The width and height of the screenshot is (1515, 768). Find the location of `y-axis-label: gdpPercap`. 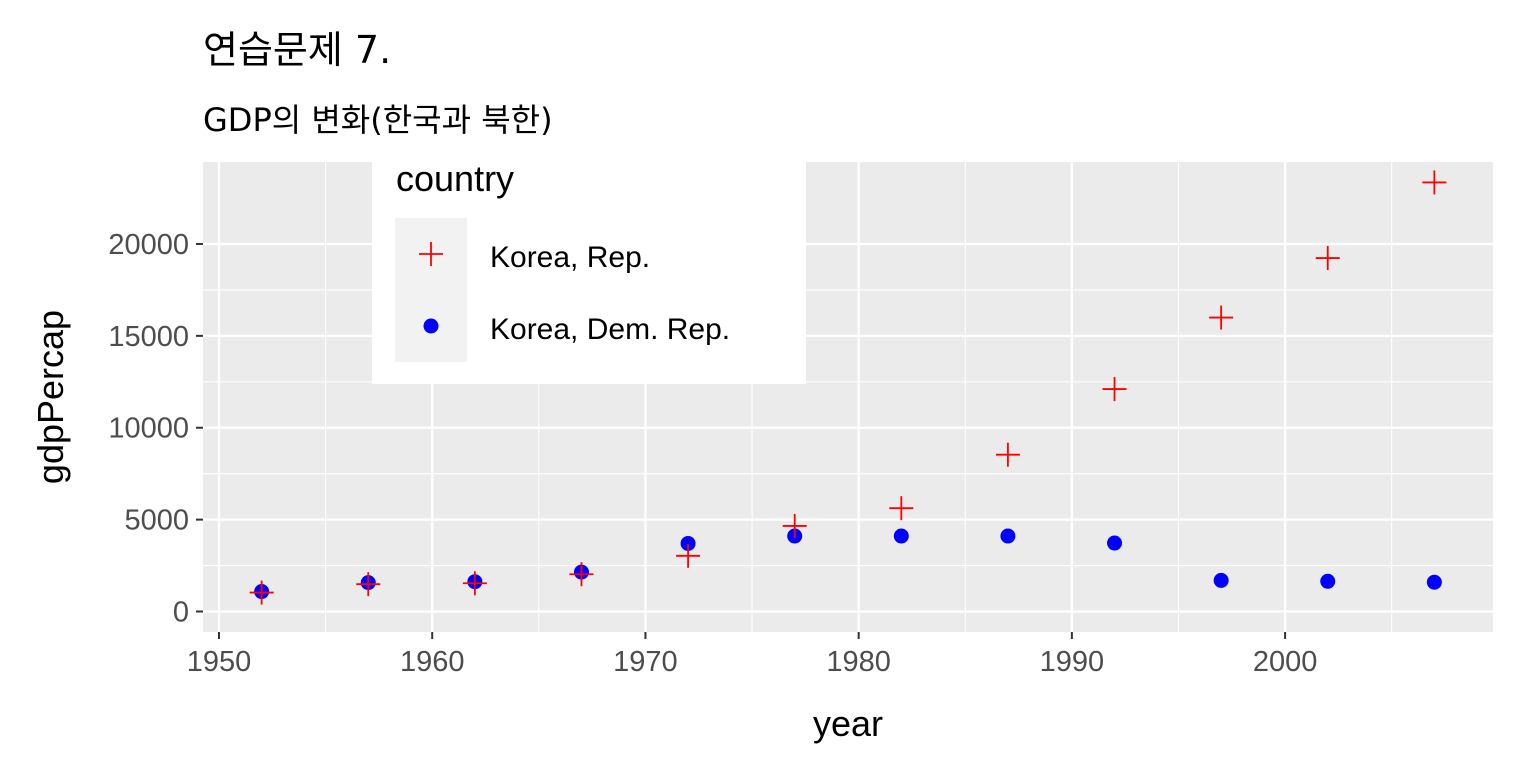

y-axis-label: gdpPercap is located at coordinates (50, 397).